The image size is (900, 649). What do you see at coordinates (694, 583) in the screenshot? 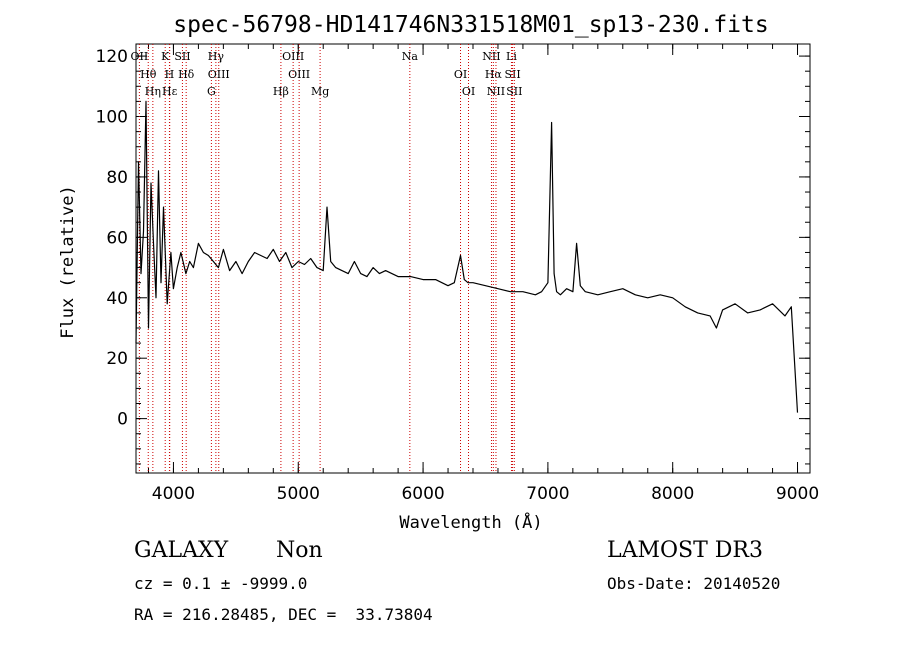
I see `observation-date-text: Obs-Date: 20140520` at bounding box center [694, 583].